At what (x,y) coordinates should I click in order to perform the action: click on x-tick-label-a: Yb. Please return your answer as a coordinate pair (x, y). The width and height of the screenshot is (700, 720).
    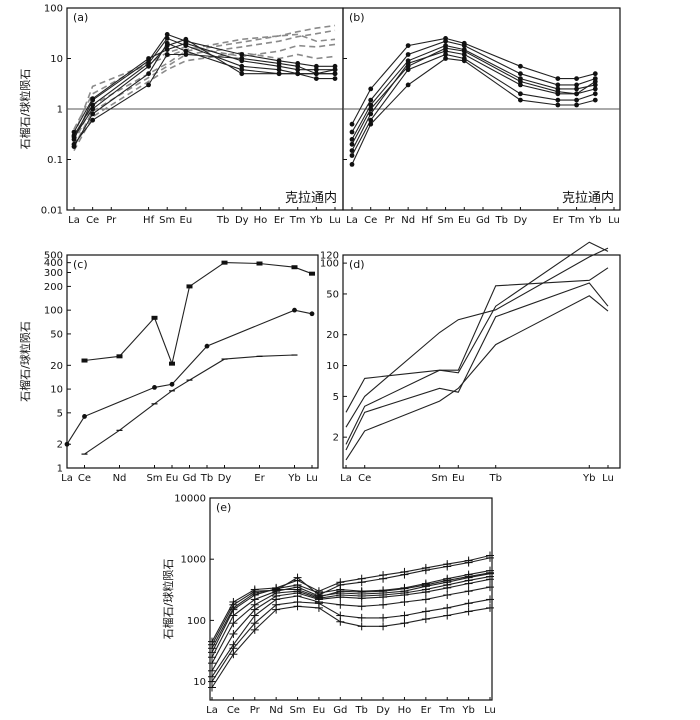
    Looking at the image, I should click on (315, 220).